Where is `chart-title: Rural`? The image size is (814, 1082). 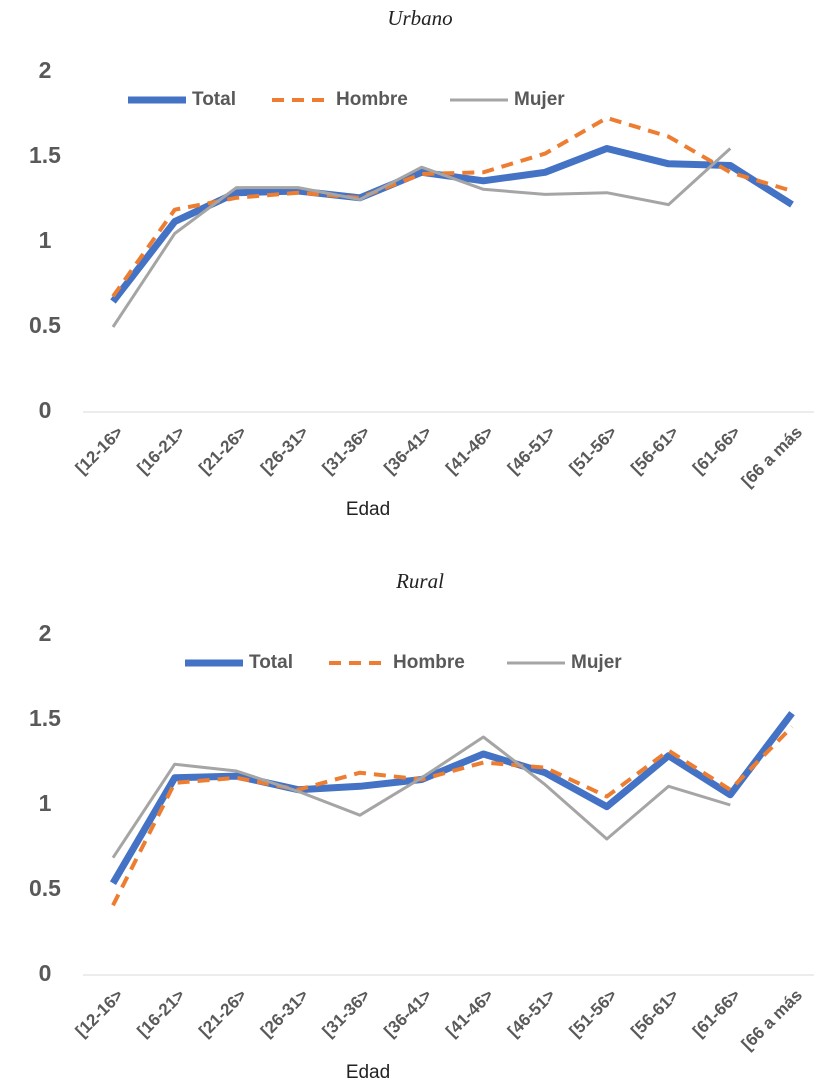 chart-title: Rural is located at coordinates (419, 581).